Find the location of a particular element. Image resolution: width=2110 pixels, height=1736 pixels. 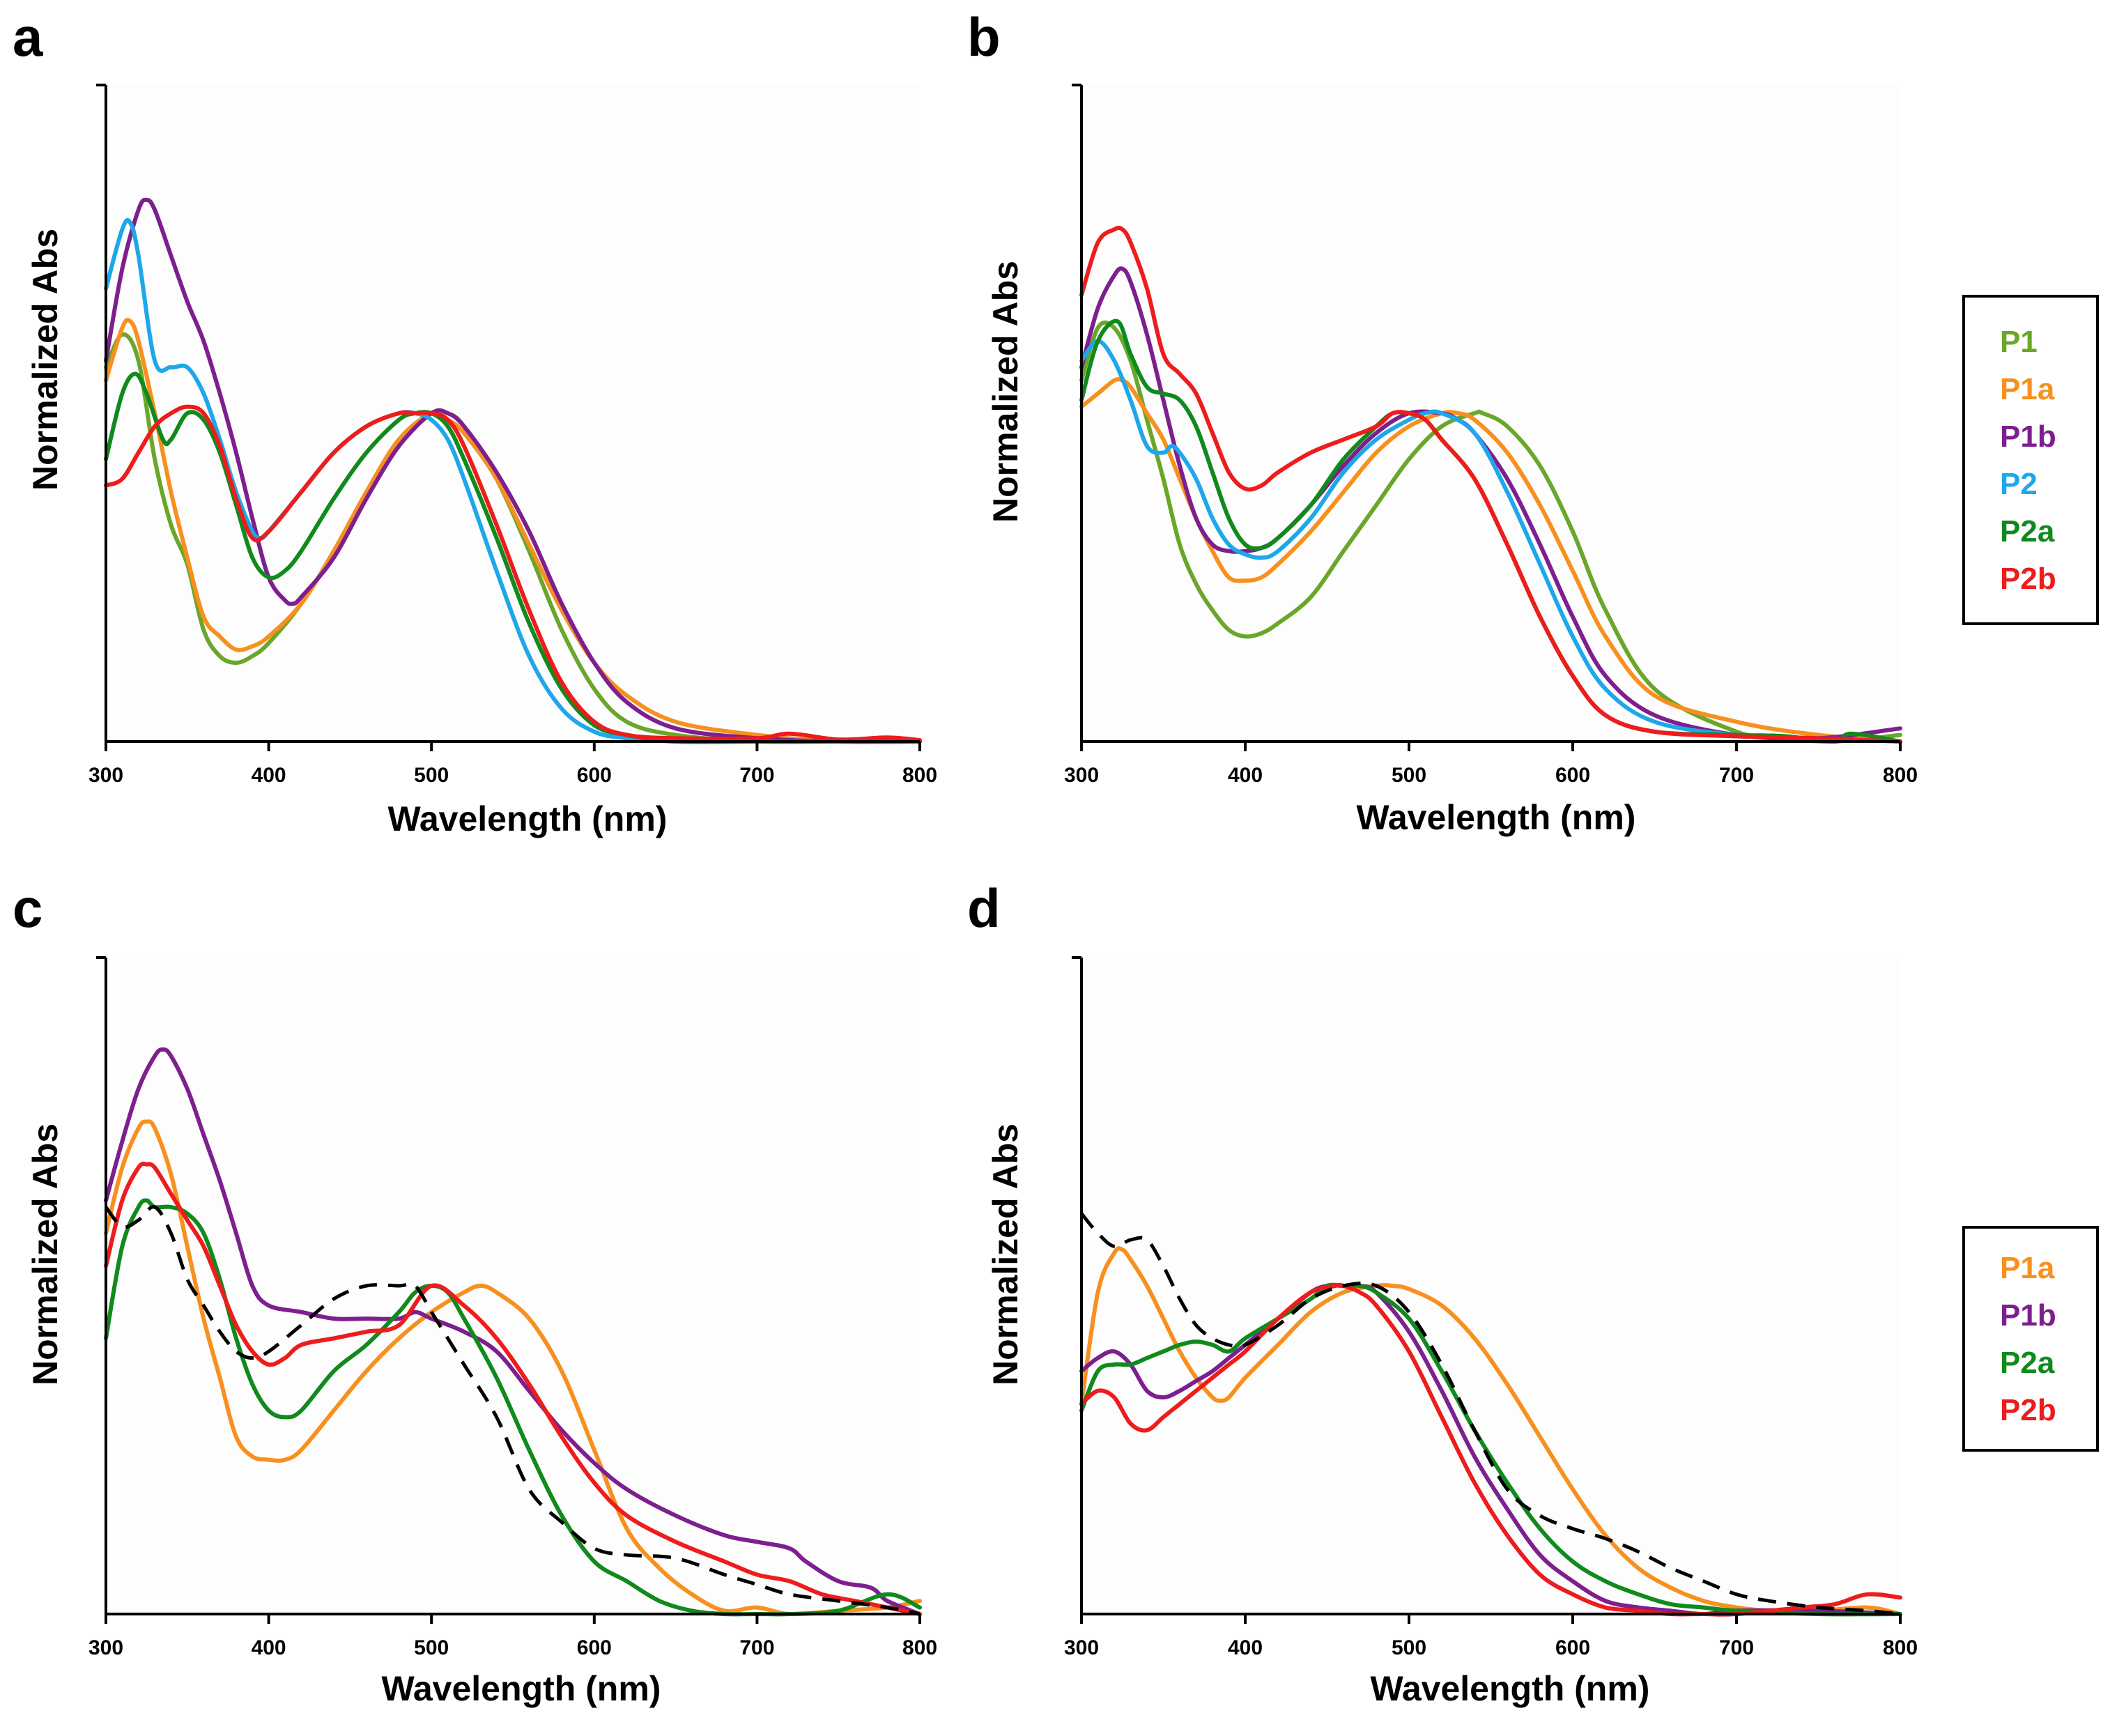

legend-entry-p2: P2 is located at coordinates (2019, 484).